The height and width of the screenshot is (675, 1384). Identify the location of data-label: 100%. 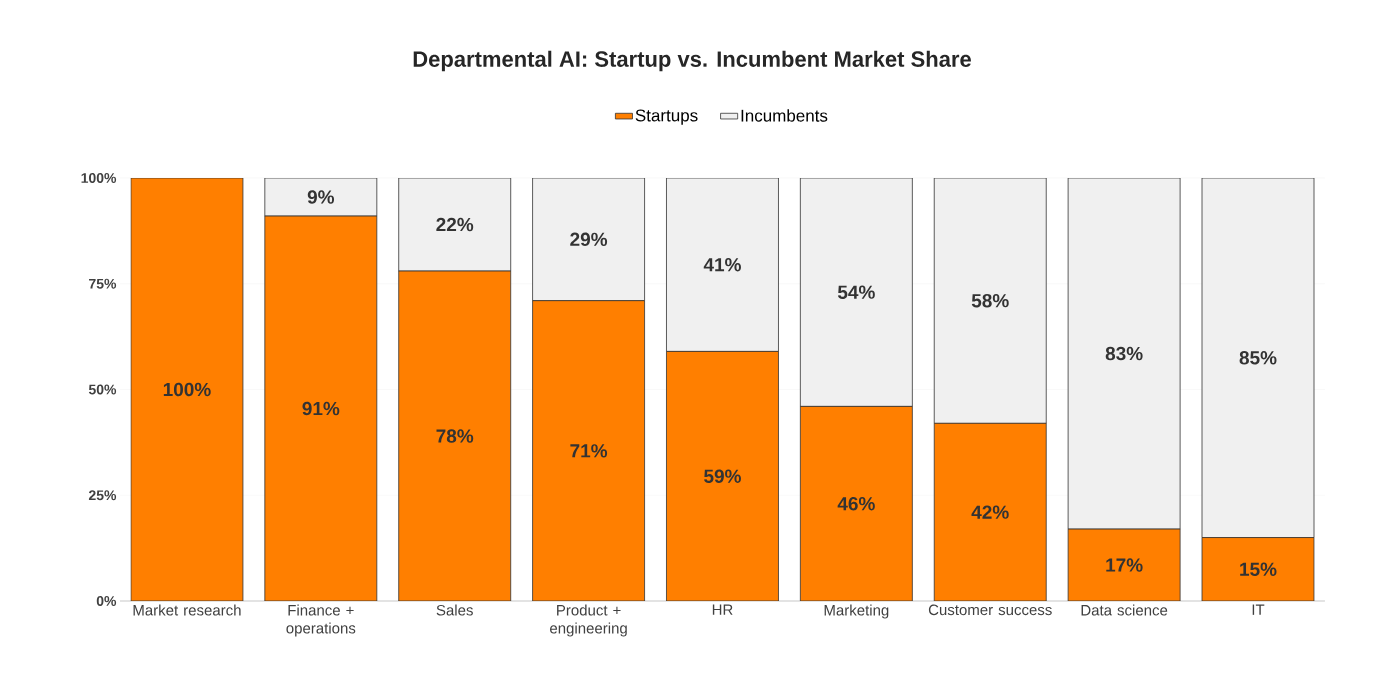
(187, 389).